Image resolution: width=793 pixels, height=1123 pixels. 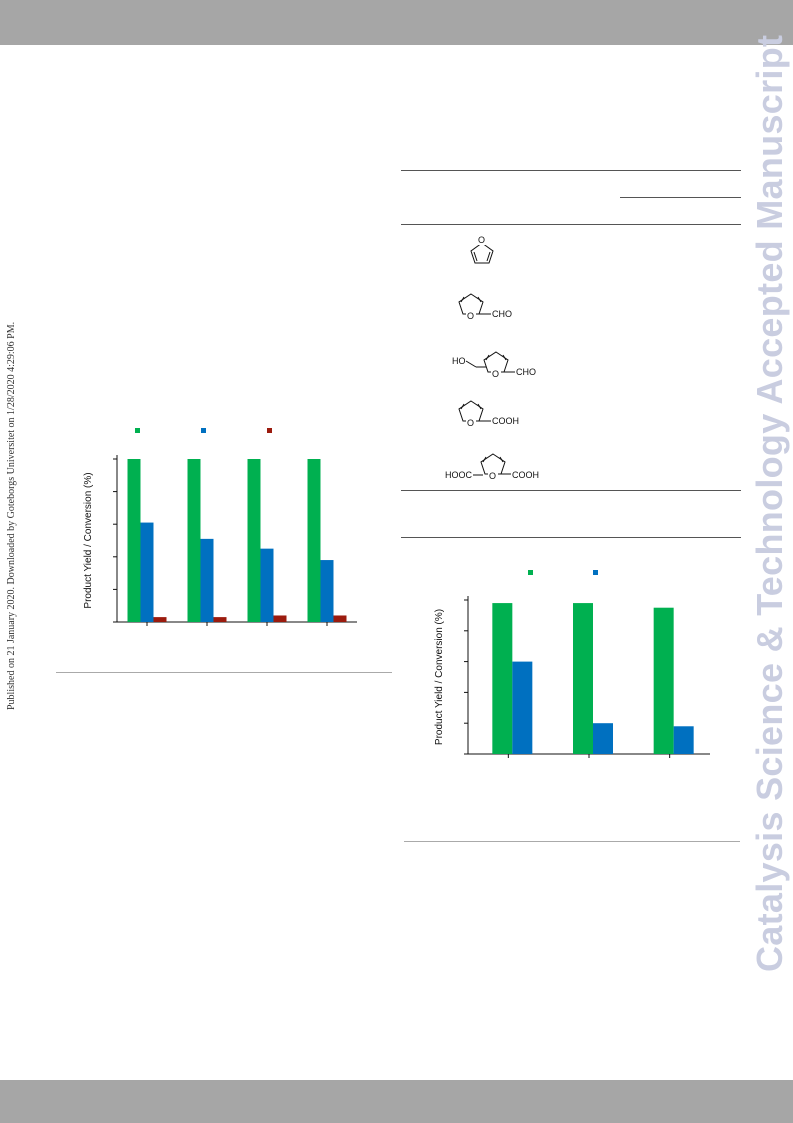 What do you see at coordinates (494, 365) in the screenshot?
I see `molecule-hmf: HO O CHO` at bounding box center [494, 365].